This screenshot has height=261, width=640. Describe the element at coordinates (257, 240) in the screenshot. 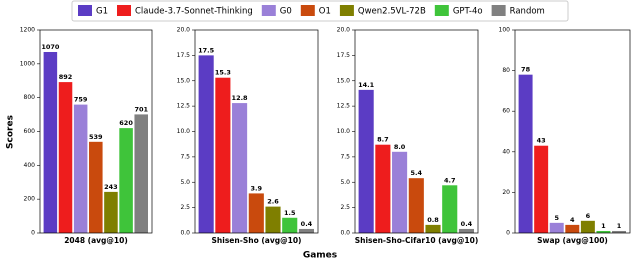

I see `panel-x-label: Shisen-Sho (avg@10)` at that location.